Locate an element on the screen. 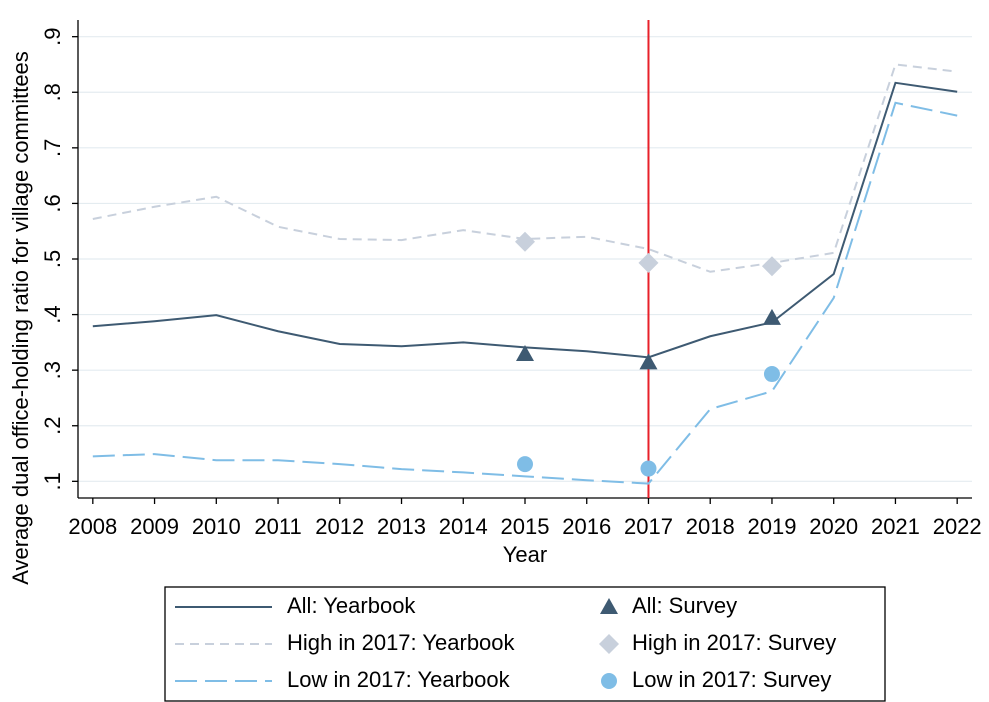  x-tick-label: 2017 is located at coordinates (648, 526).